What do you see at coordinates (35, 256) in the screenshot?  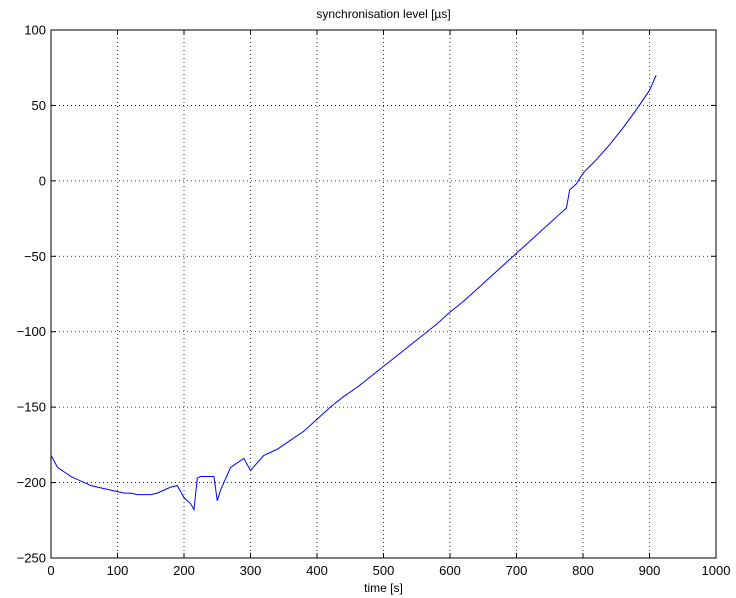 I see `y-tick-label: −50` at bounding box center [35, 256].